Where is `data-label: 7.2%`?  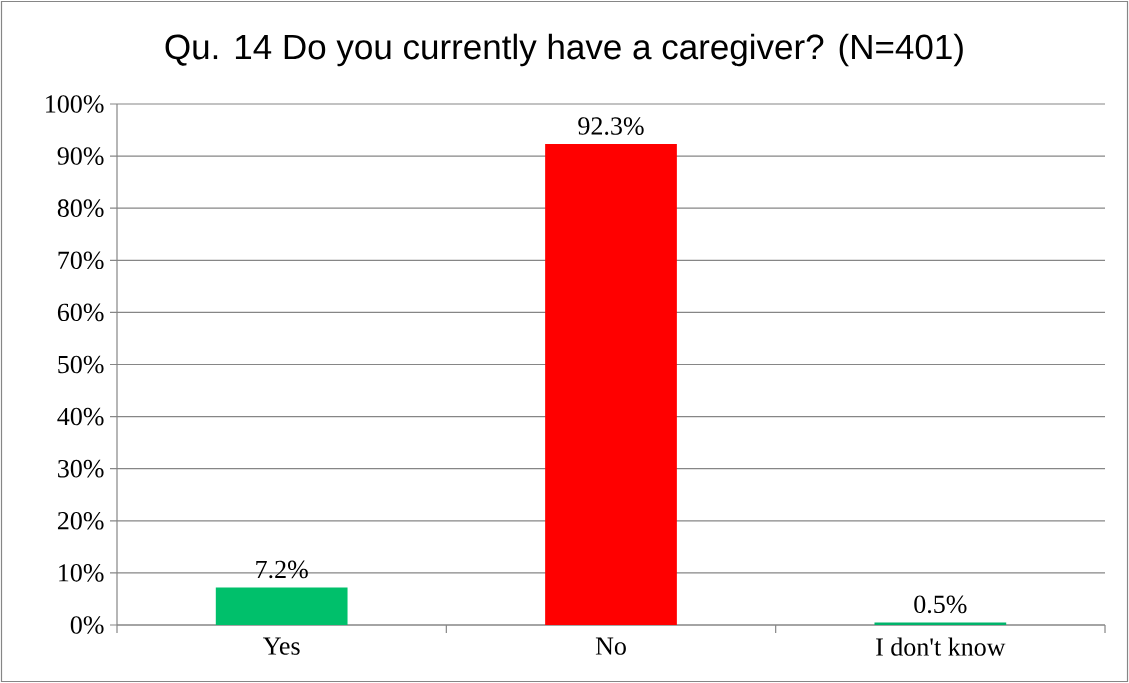
data-label: 7.2% is located at coordinates (282, 569).